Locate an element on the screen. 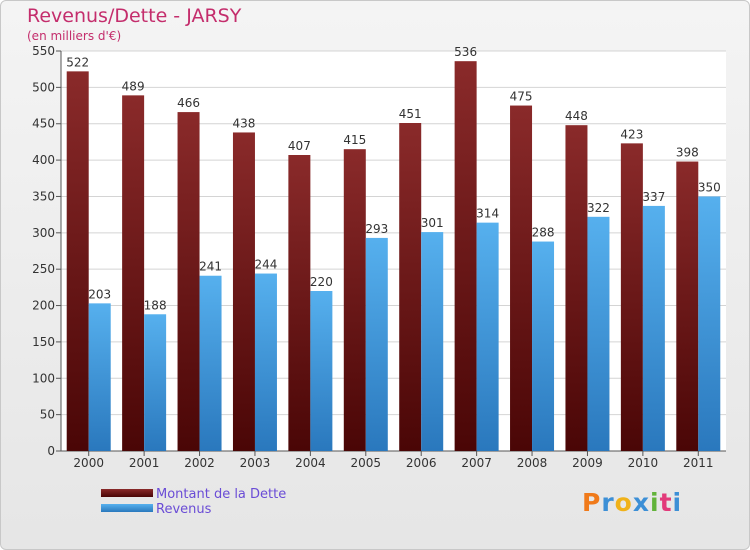 The image size is (750, 550). x-tick-label: 2008 is located at coordinates (532, 463).